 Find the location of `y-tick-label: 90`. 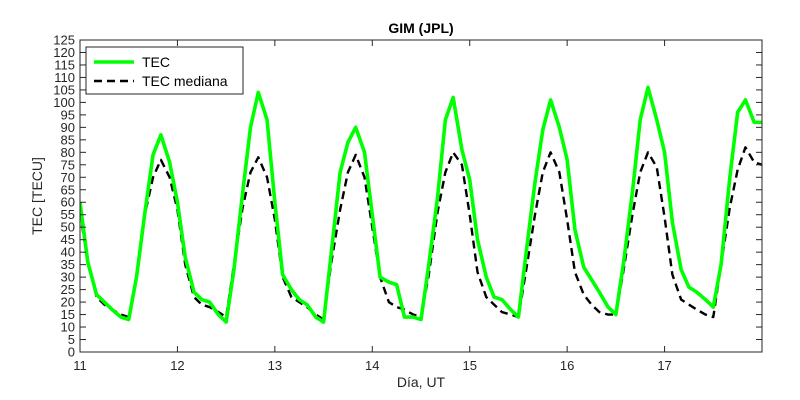

y-tick-label: 90 is located at coordinates (68, 127).